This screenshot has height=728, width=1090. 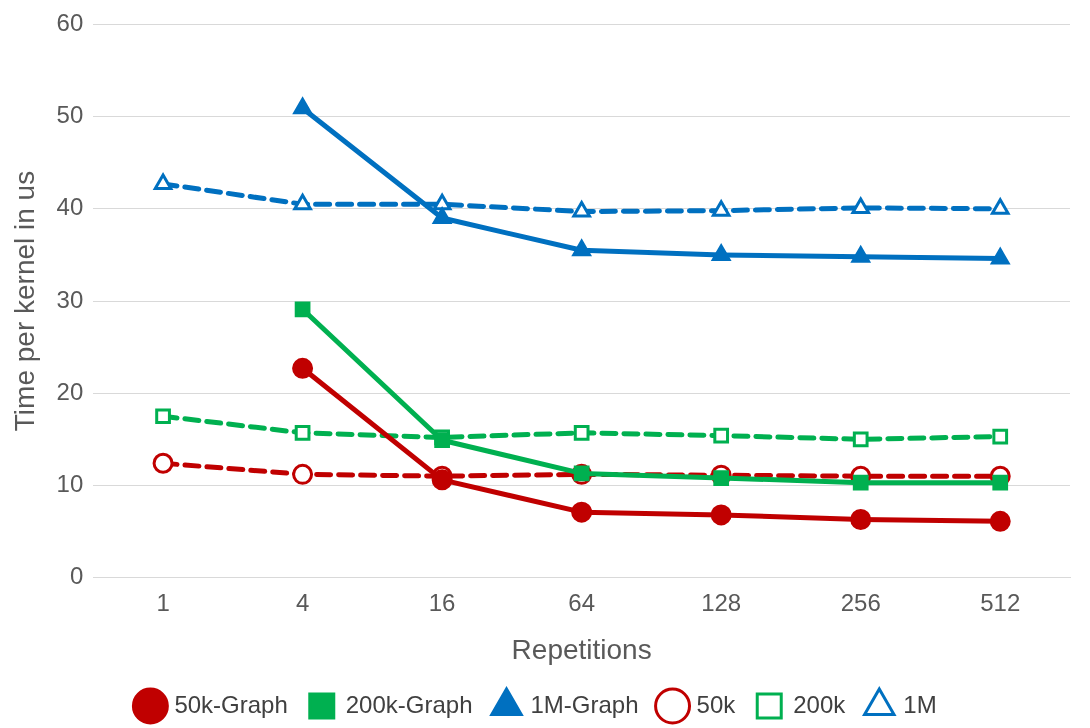 What do you see at coordinates (1000, 602) in the screenshot?
I see `x-tick-label: 512` at bounding box center [1000, 602].